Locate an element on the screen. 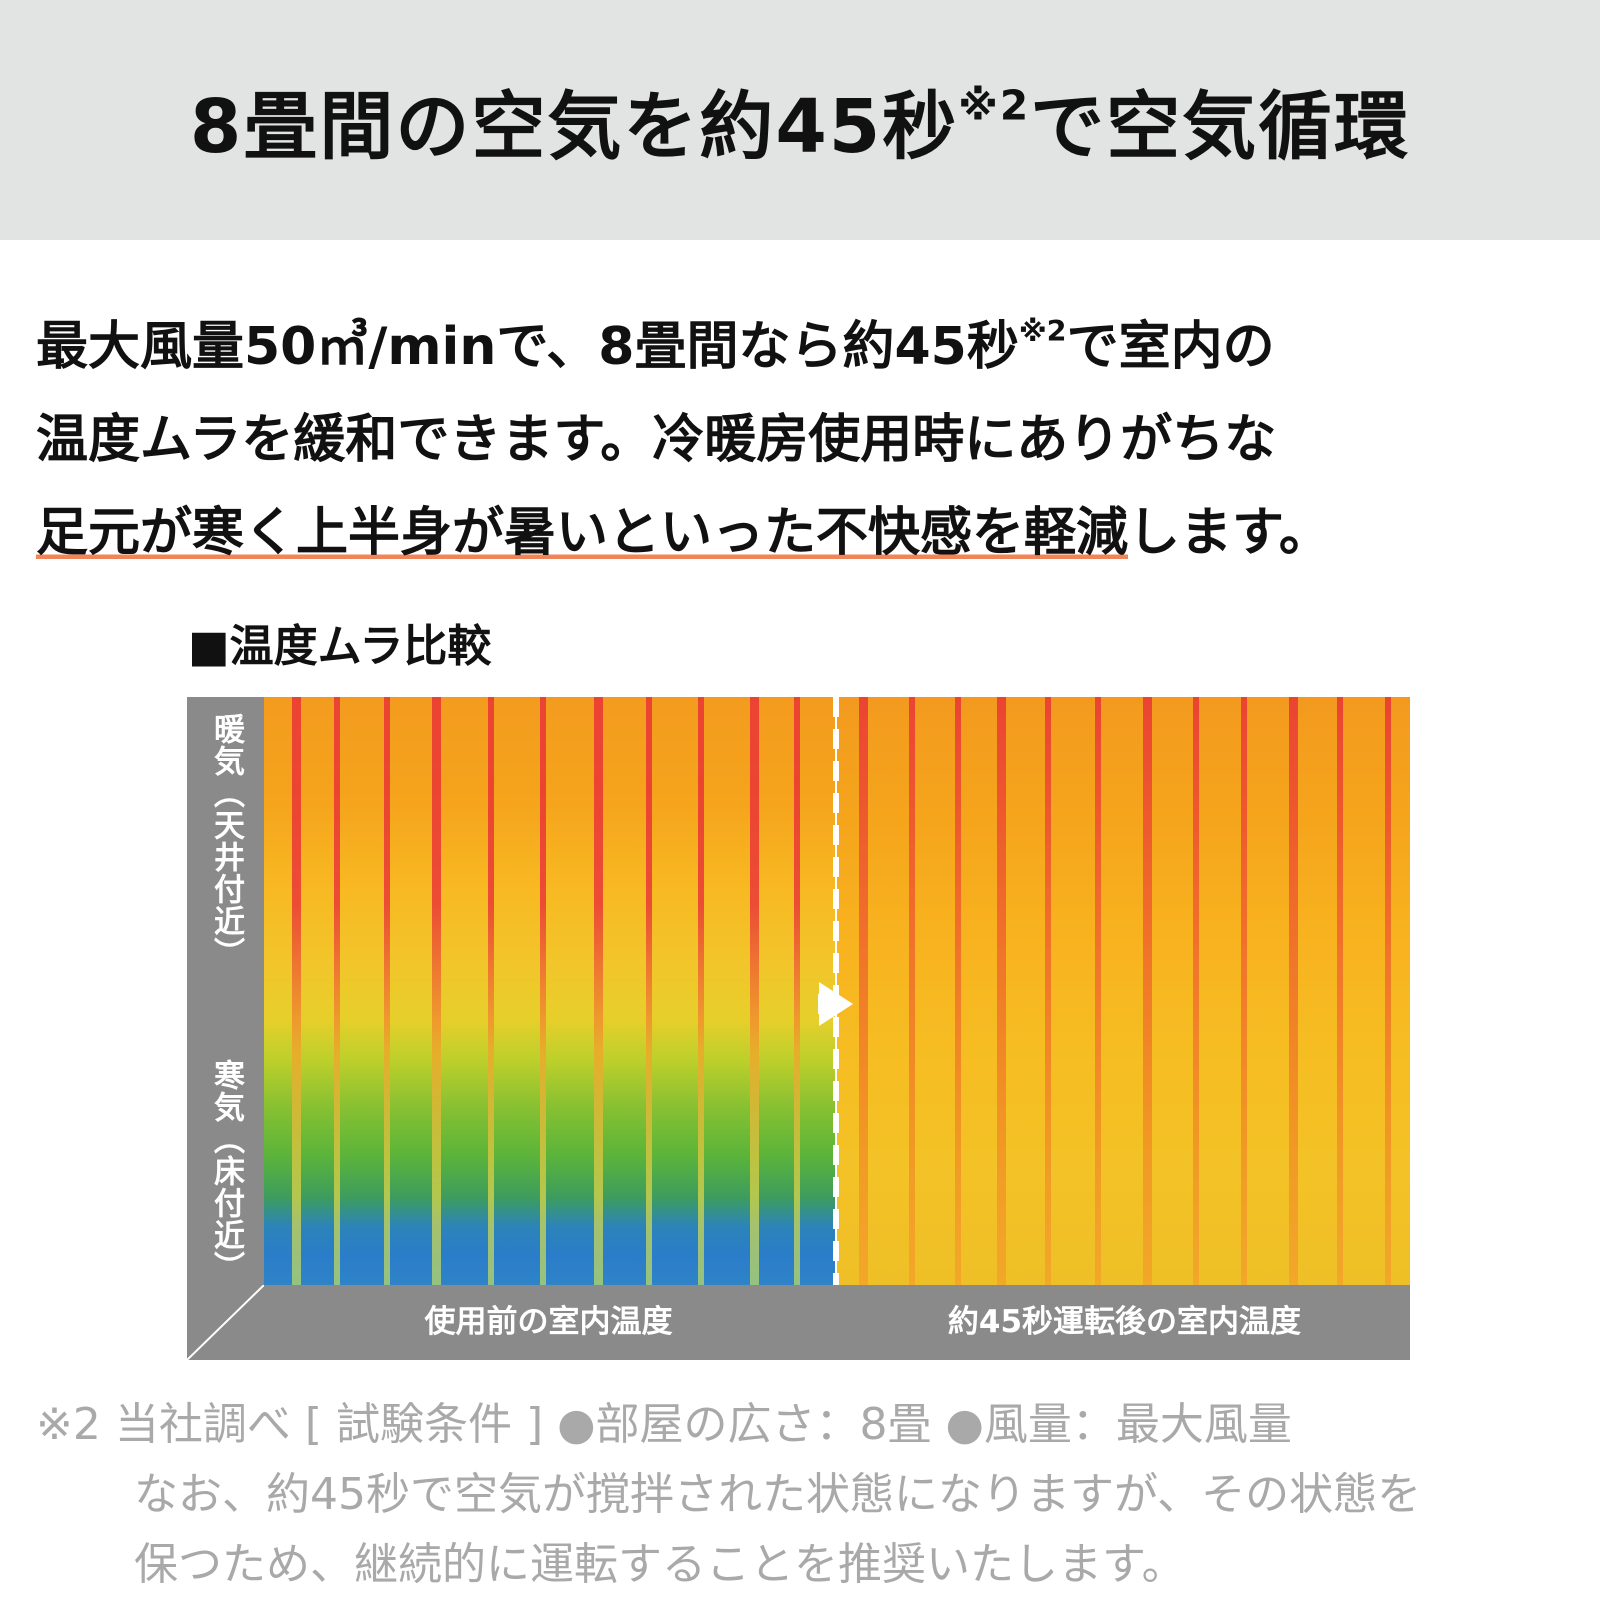 This screenshot has width=1600, height=1600. footnote-line-2: なお、約45秒で空気が撹拌された状態になりますが、その状態を is located at coordinates (778, 1494).